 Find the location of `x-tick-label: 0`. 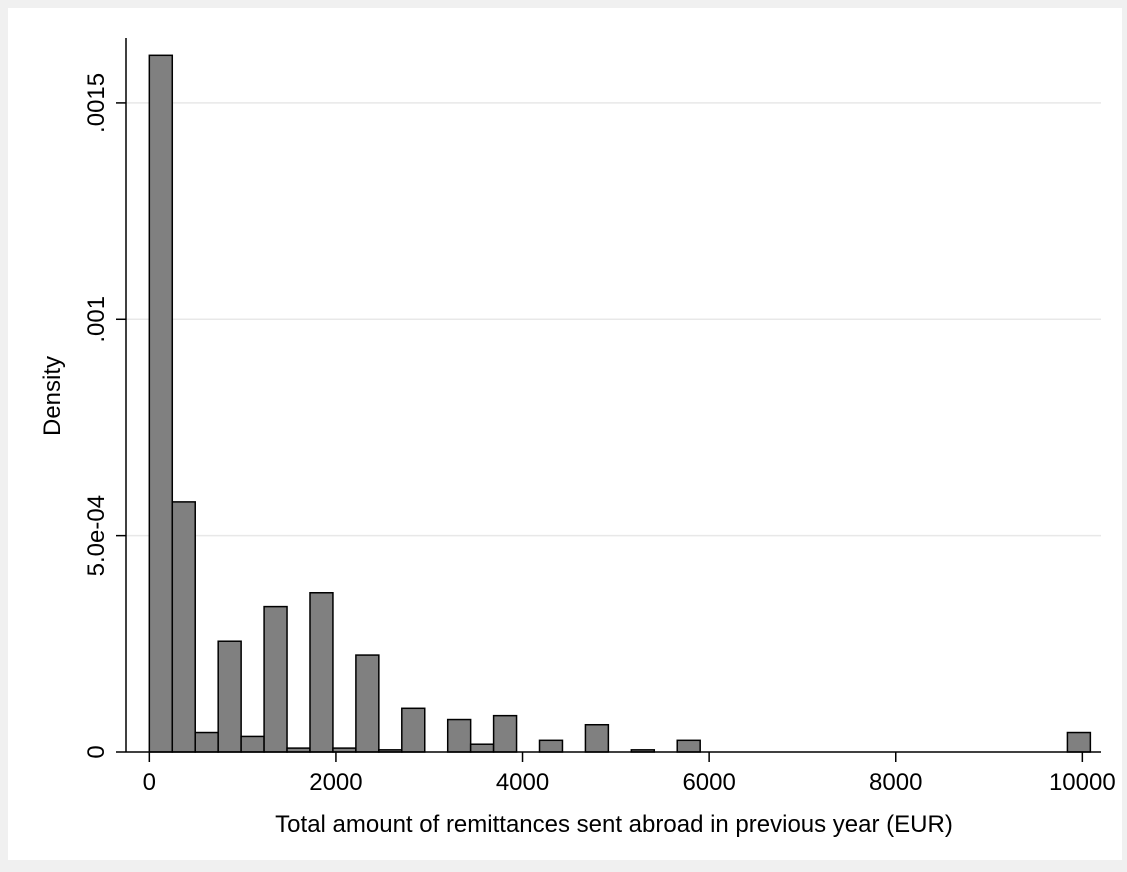

x-tick-label: 0 is located at coordinates (149, 782).